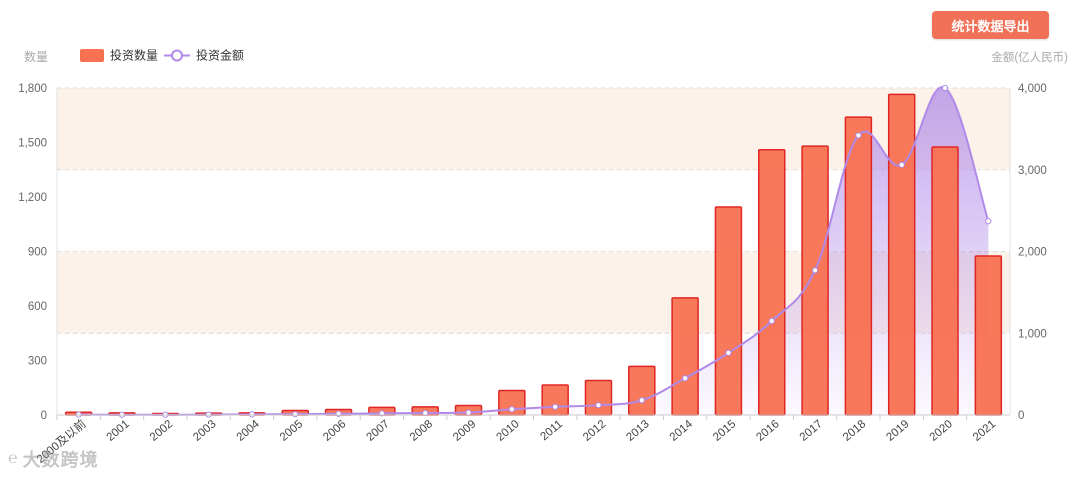 The height and width of the screenshot is (478, 1080). I want to click on amount-point-2017, so click(815, 270).